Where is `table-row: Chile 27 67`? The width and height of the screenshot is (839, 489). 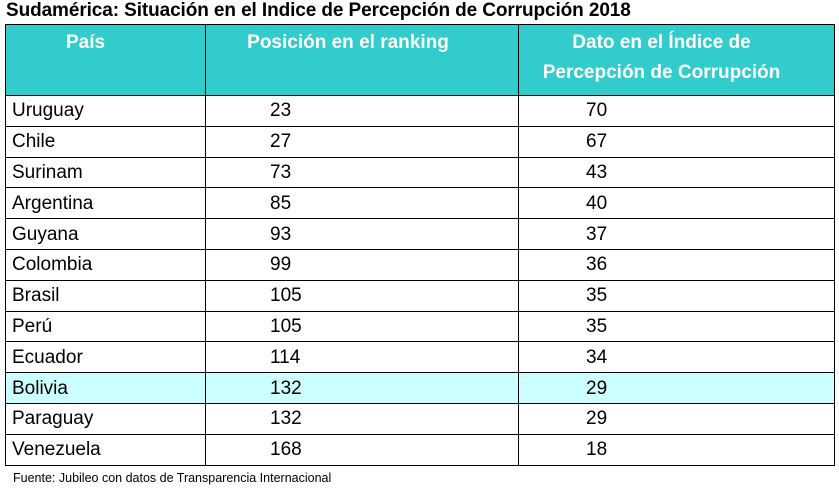
table-row: Chile 27 67 is located at coordinates (420, 141).